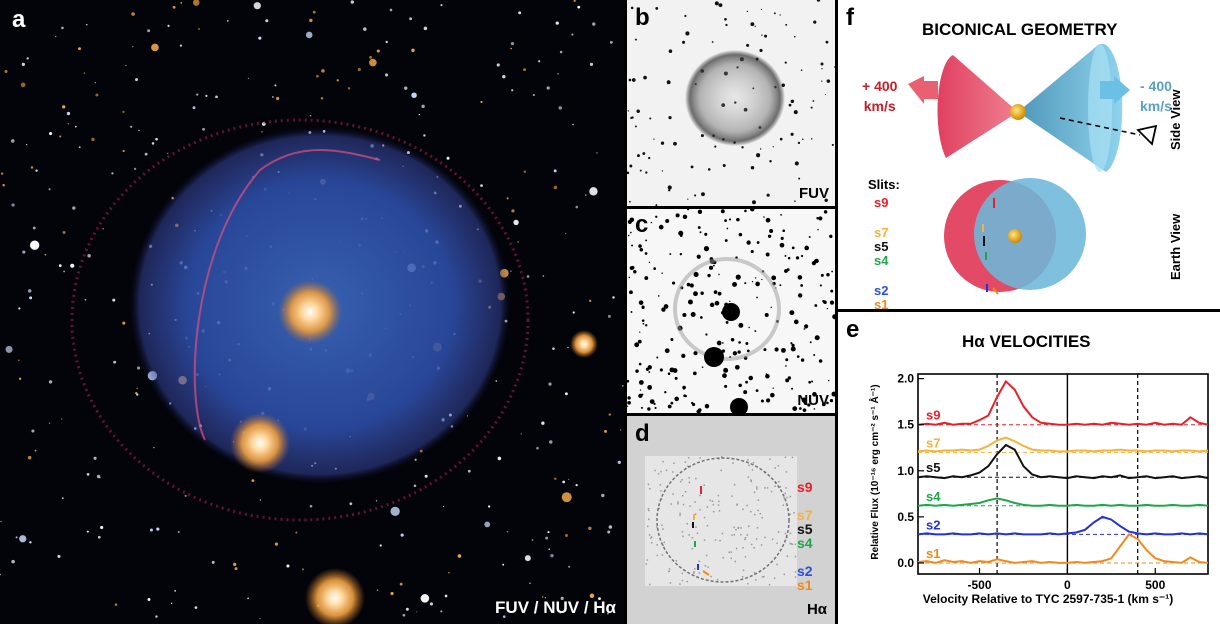 This screenshot has width=1220, height=624. Describe the element at coordinates (805, 515) in the screenshot. I see `slit-s7: s7` at that location.